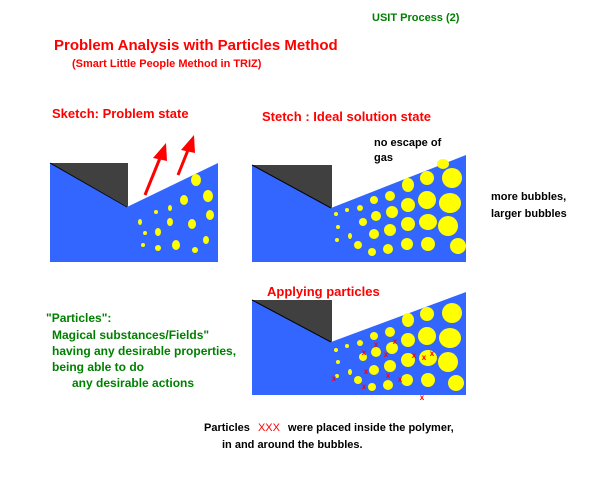 This screenshot has width=610, height=485. I want to click on footer-marker: XXX, so click(268, 428).